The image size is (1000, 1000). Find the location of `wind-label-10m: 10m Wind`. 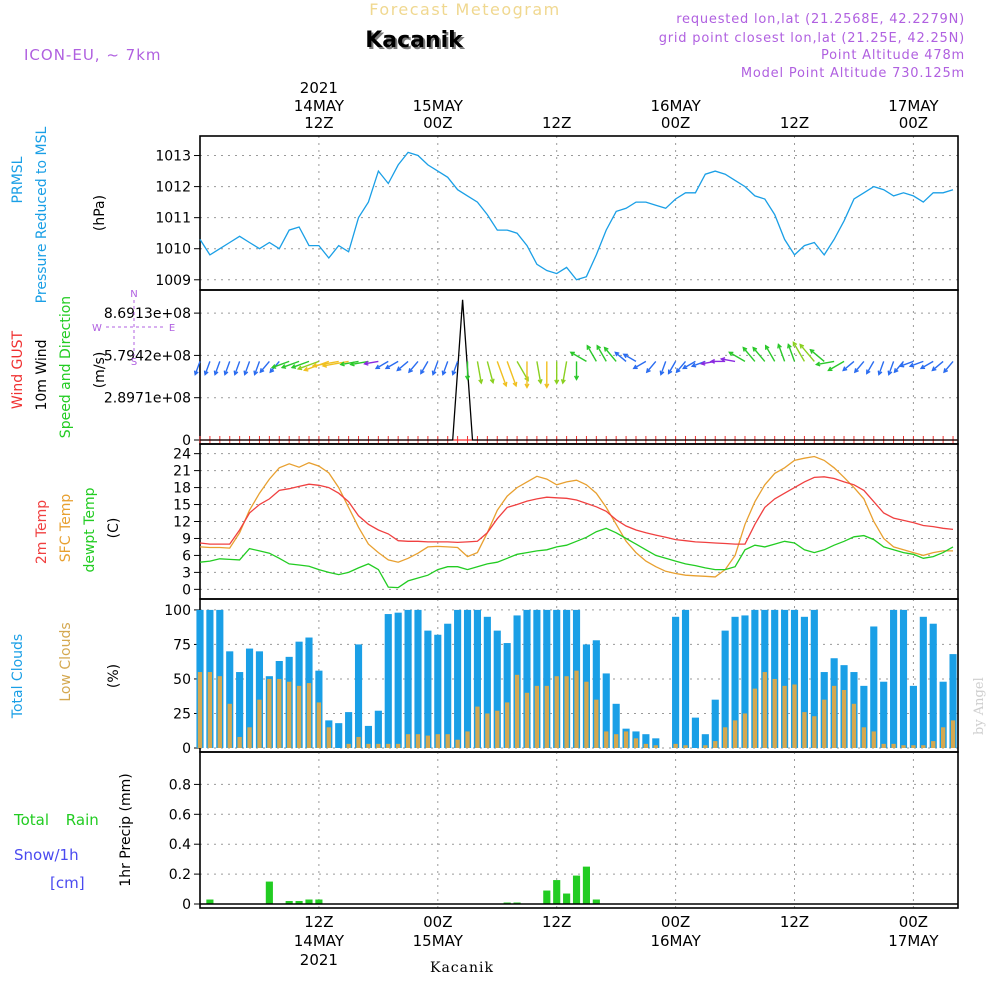

wind-label-10m: 10m Wind is located at coordinates (42, 374).